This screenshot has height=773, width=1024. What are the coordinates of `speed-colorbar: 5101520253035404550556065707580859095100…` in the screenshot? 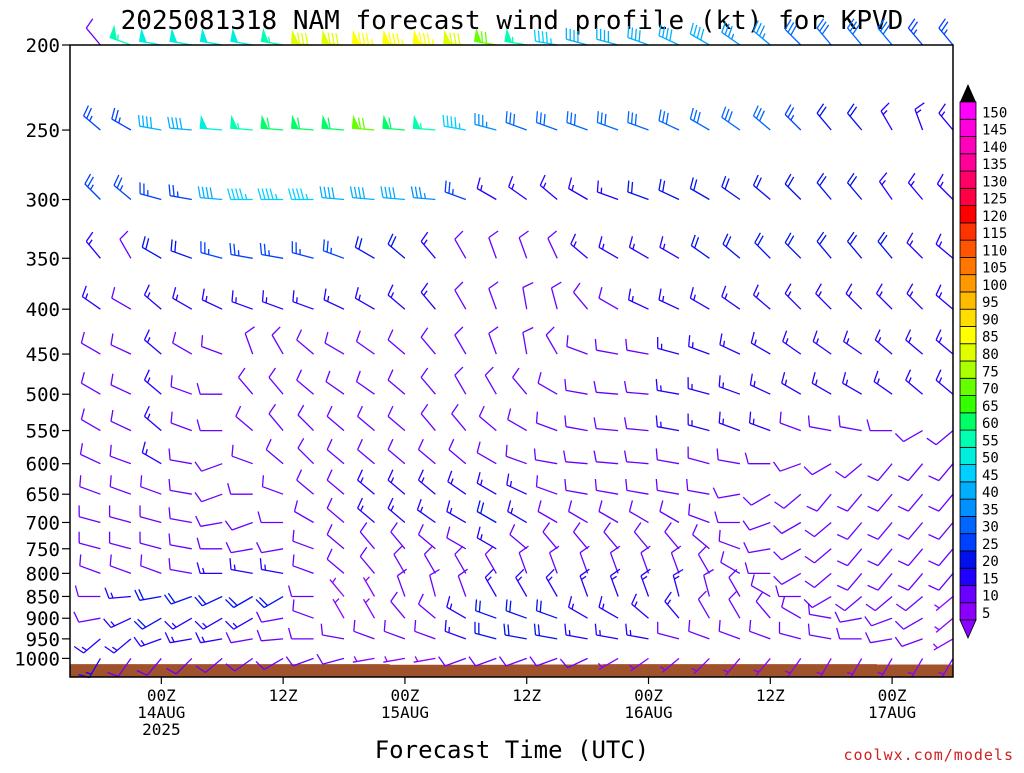 It's located at (983, 361).